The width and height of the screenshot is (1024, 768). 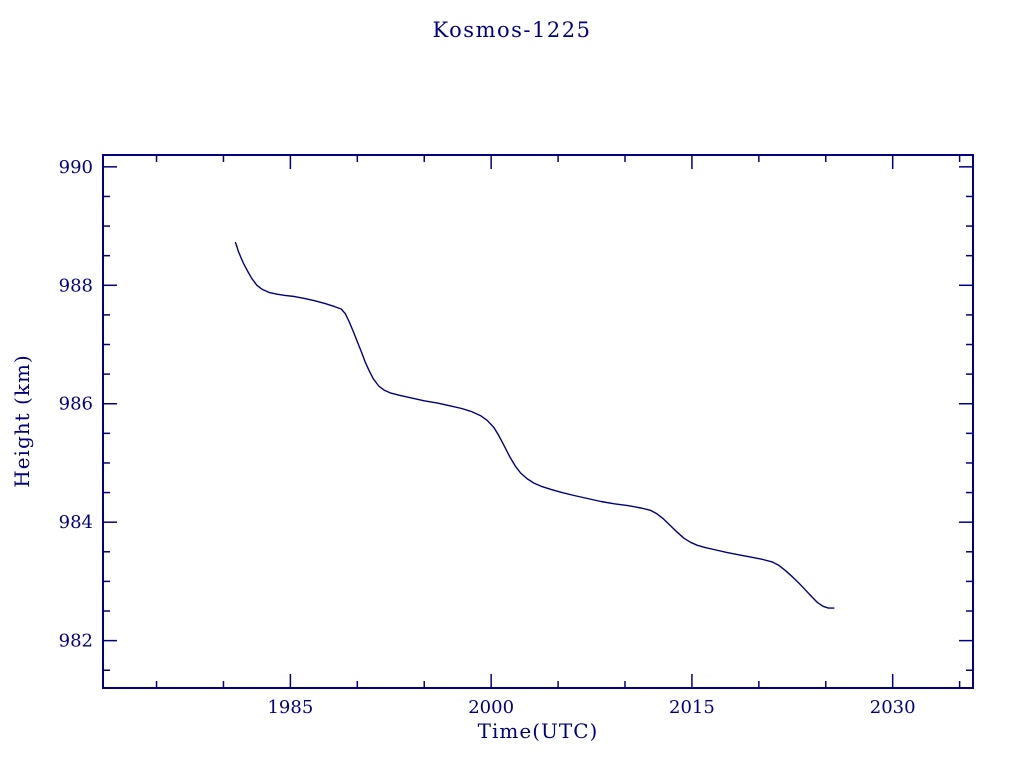 I want to click on x-axis-label: Time(UTC), so click(x=538, y=731).